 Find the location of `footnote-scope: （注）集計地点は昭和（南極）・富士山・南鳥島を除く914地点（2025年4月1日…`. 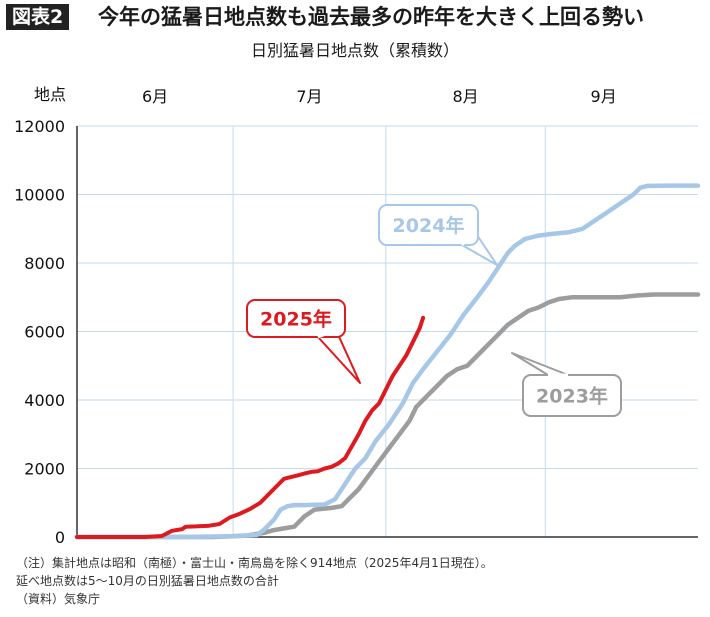

footnote-scope: （注）集計地点は昭和（南極）・富士山・南鳥島を除く914地点（2025年4月1日… is located at coordinates (254, 563).